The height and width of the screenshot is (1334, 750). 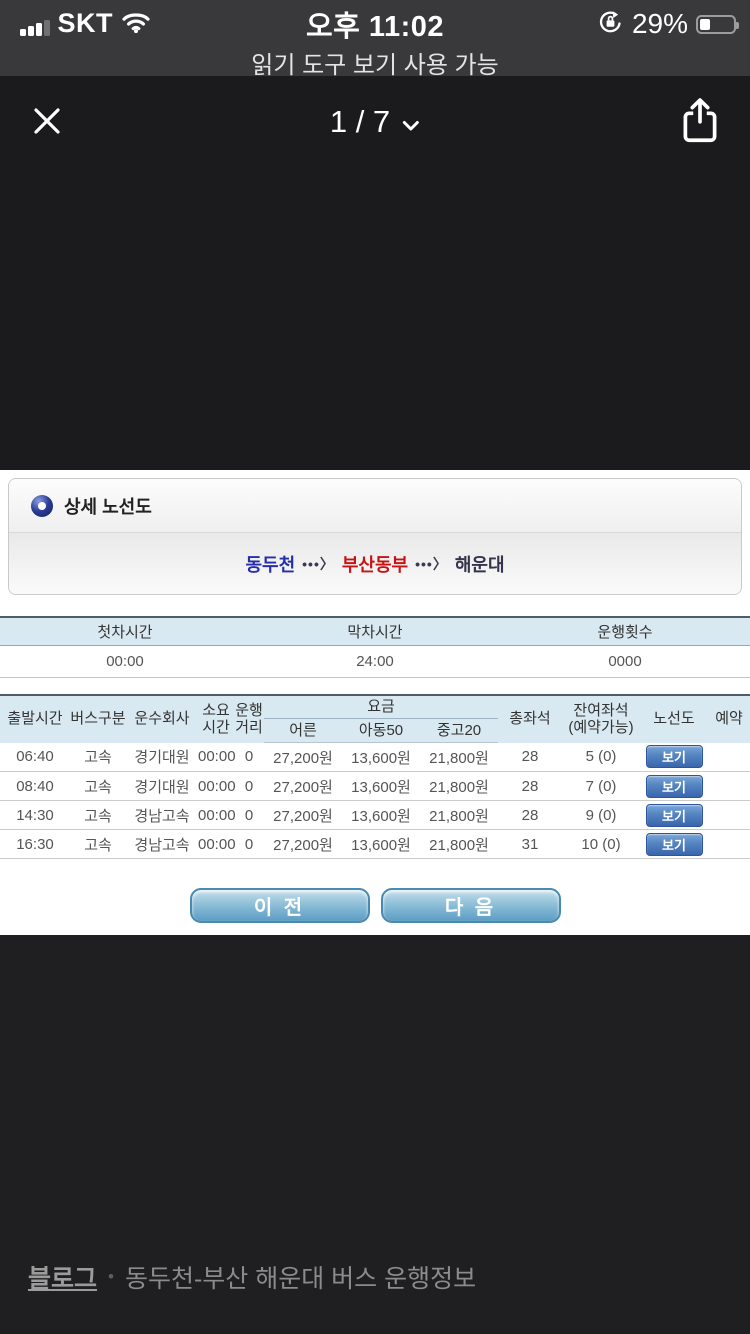 I want to click on image-viewer-toolbar: 1 / 7, so click(x=375, y=122).